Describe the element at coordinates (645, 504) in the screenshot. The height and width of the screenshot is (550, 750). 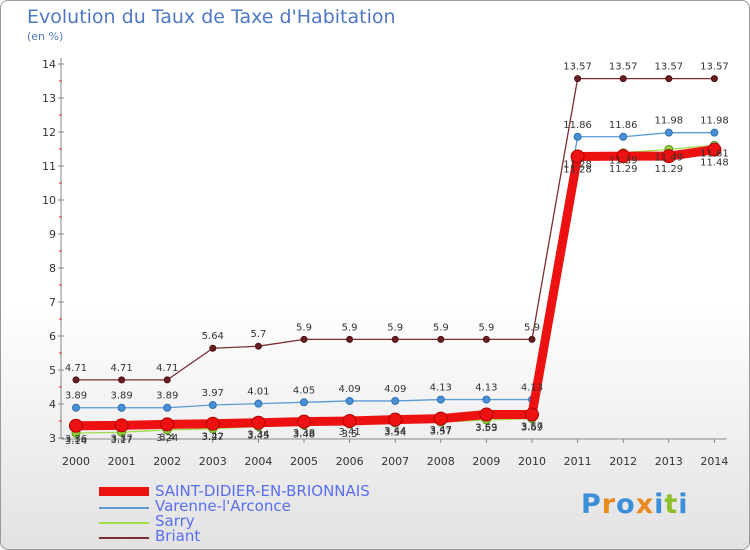
I see `logo-letter: x` at that location.